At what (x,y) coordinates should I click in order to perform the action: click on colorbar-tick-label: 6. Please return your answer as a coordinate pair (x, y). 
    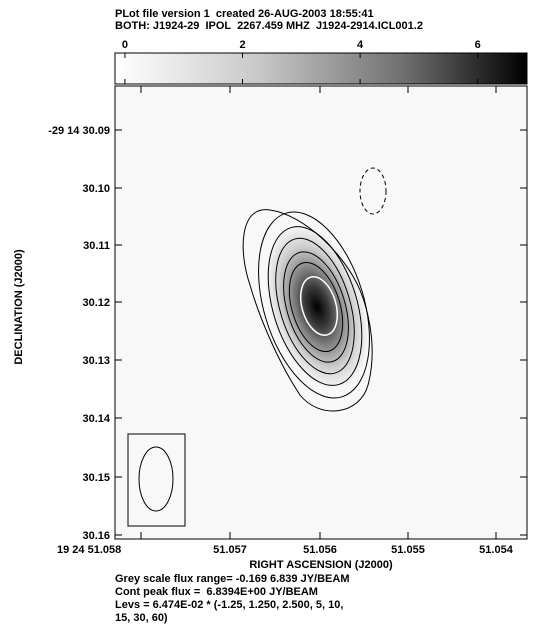
    Looking at the image, I should click on (478, 45).